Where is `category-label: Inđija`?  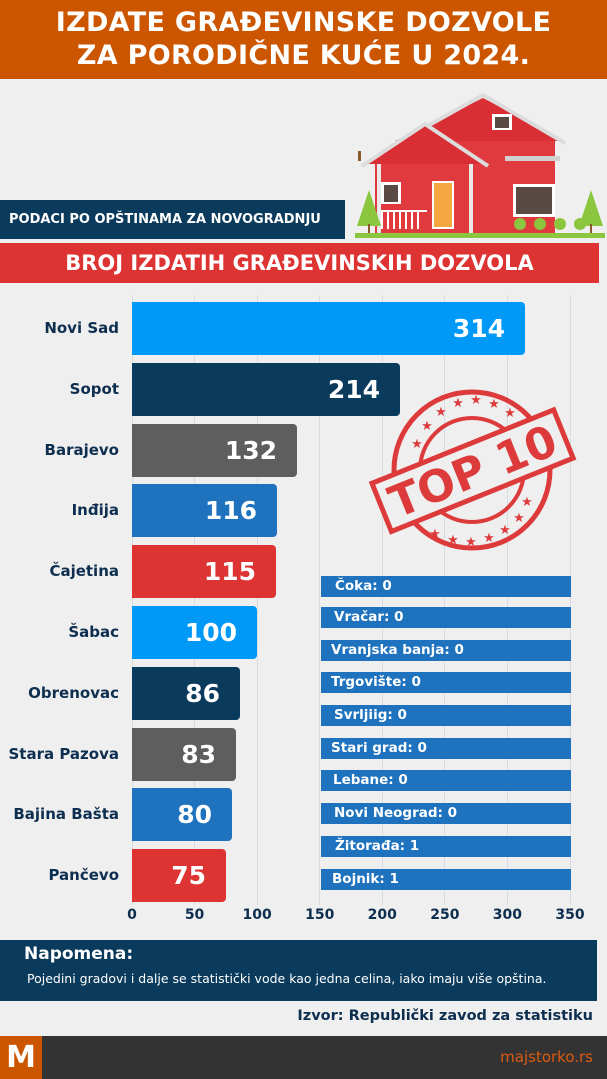
category-label: Inđija is located at coordinates (95, 510).